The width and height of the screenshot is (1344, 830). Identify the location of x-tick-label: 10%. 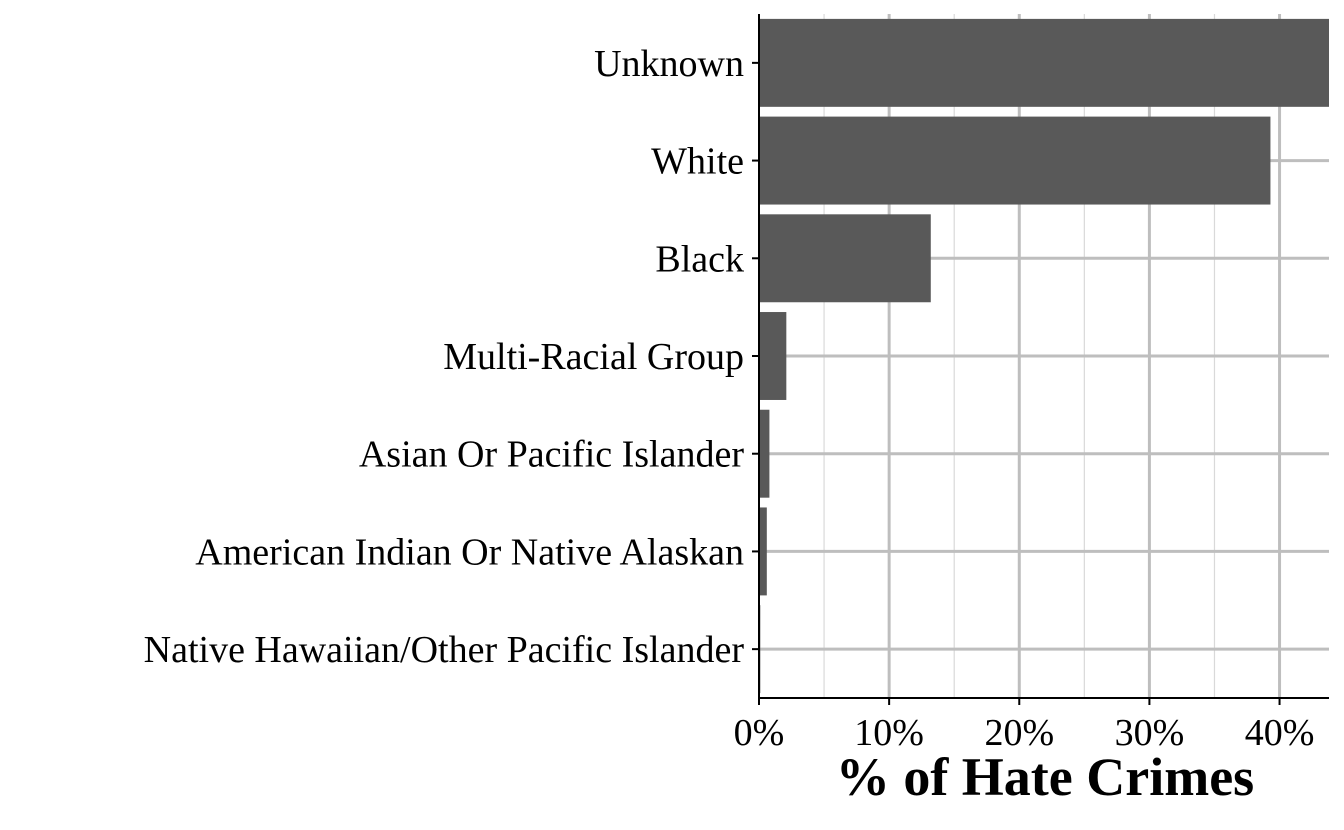
(889, 733).